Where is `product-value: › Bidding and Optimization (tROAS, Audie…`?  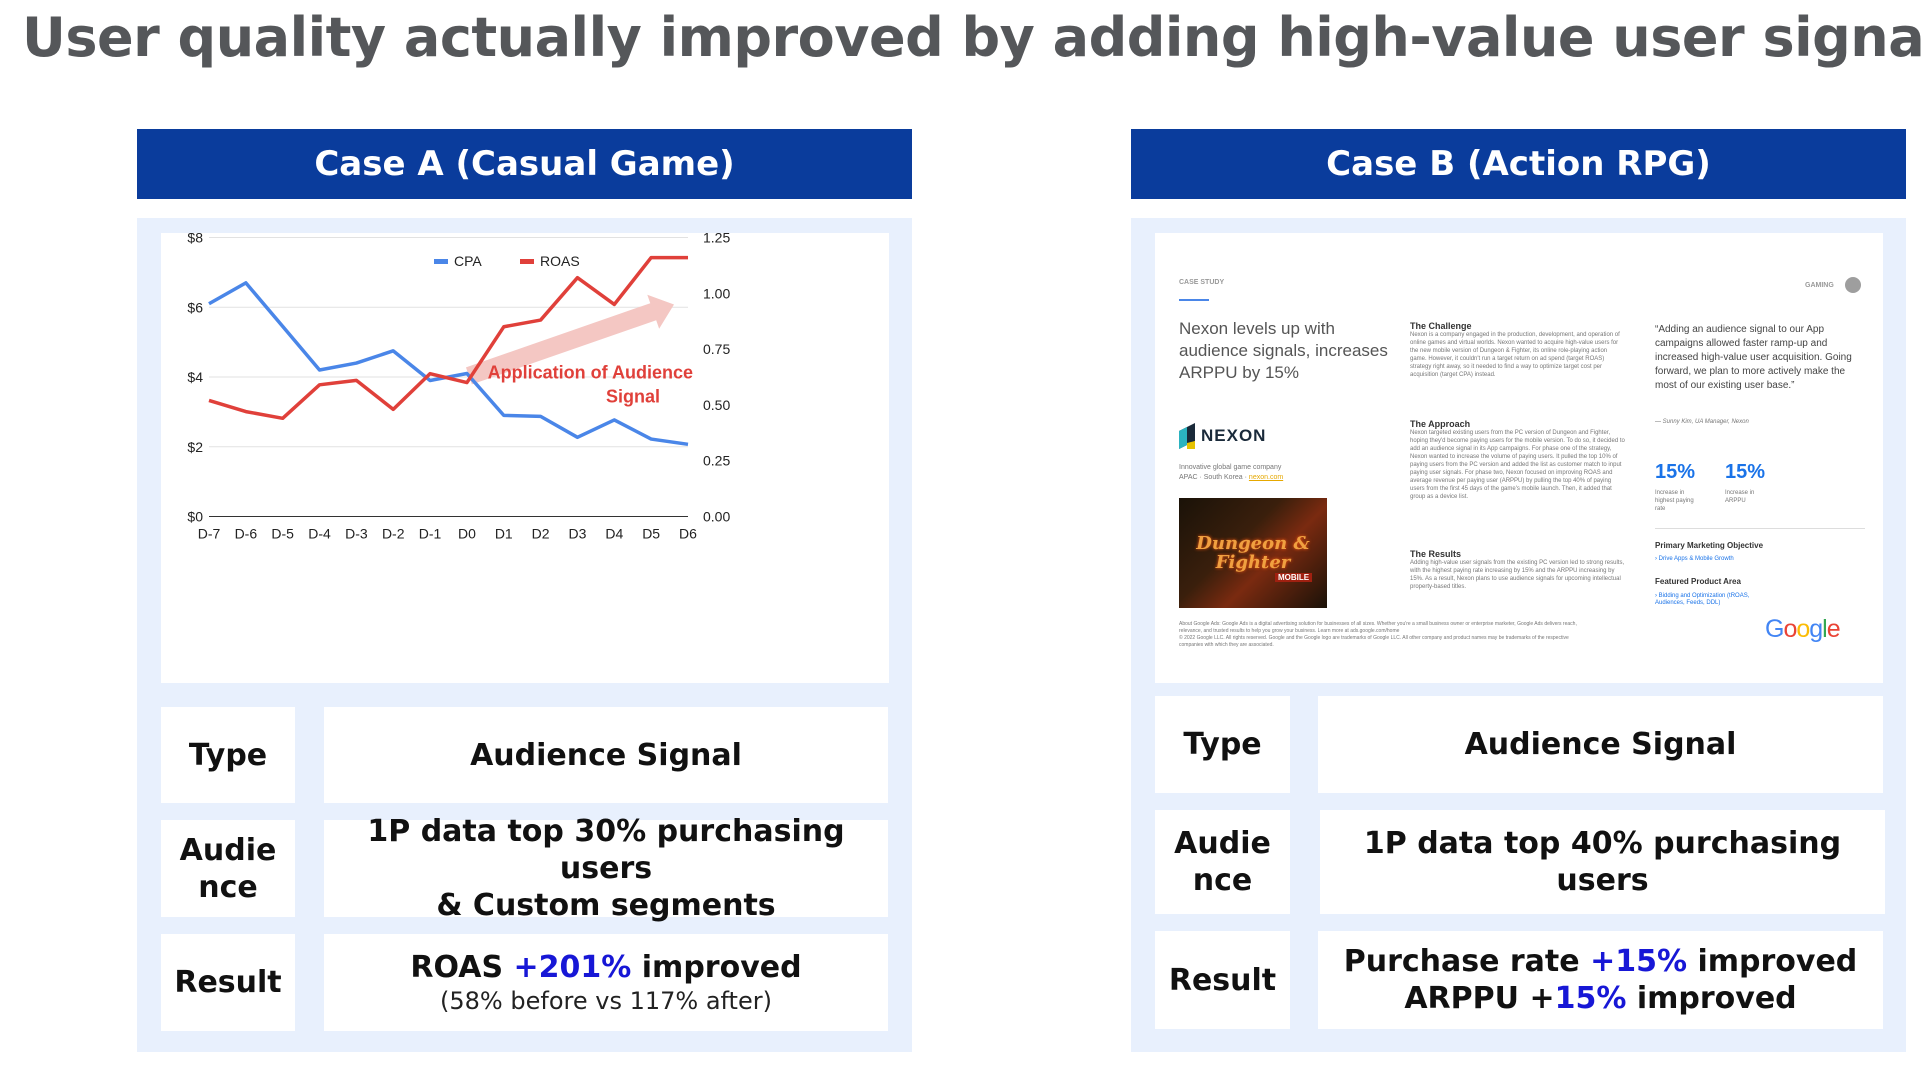
product-value: › Bidding and Optimization (tROAS, Audie… is located at coordinates (1702, 599).